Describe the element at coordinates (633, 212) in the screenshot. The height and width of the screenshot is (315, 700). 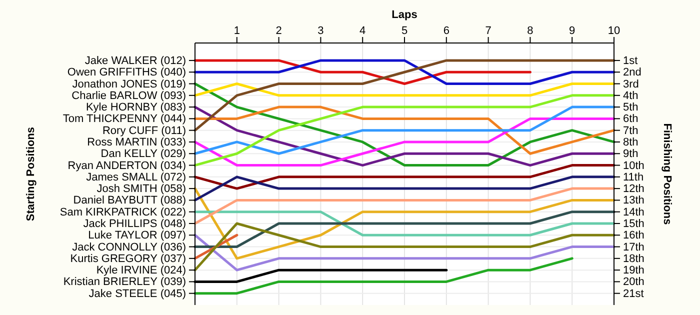
I see `y2-tick-label: 14th` at that location.